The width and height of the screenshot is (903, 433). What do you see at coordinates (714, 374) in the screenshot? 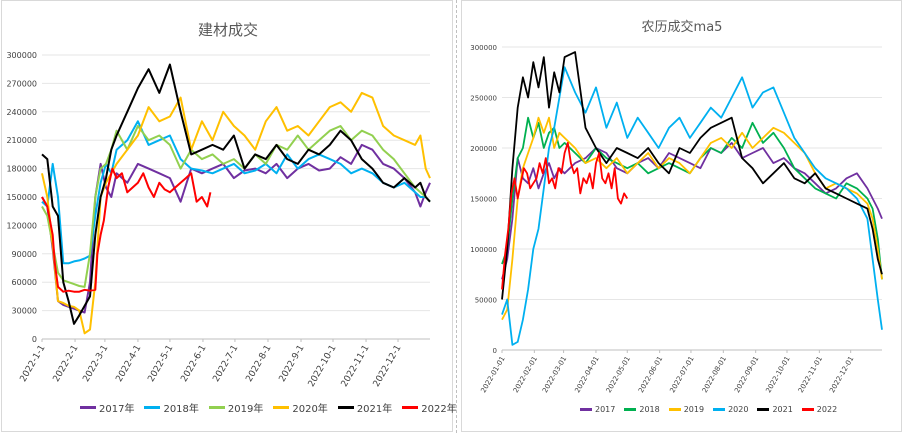
I see `x-tick-label: 2022-08-01` at bounding box center [714, 374].